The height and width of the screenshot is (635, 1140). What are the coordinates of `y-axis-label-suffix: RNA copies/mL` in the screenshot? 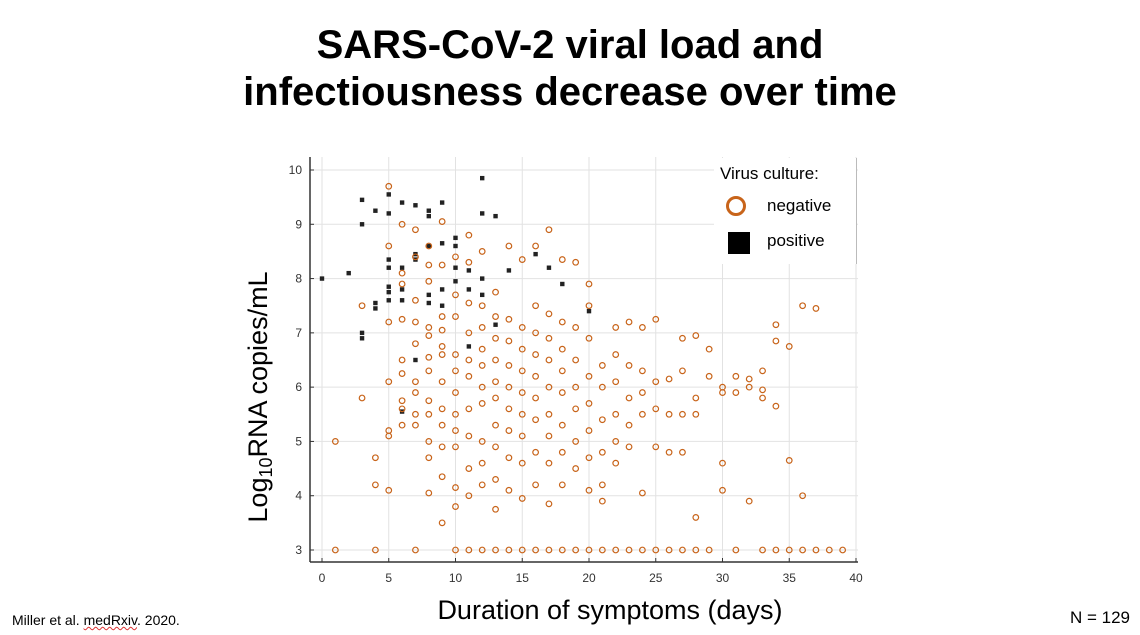 It's located at (258, 364).